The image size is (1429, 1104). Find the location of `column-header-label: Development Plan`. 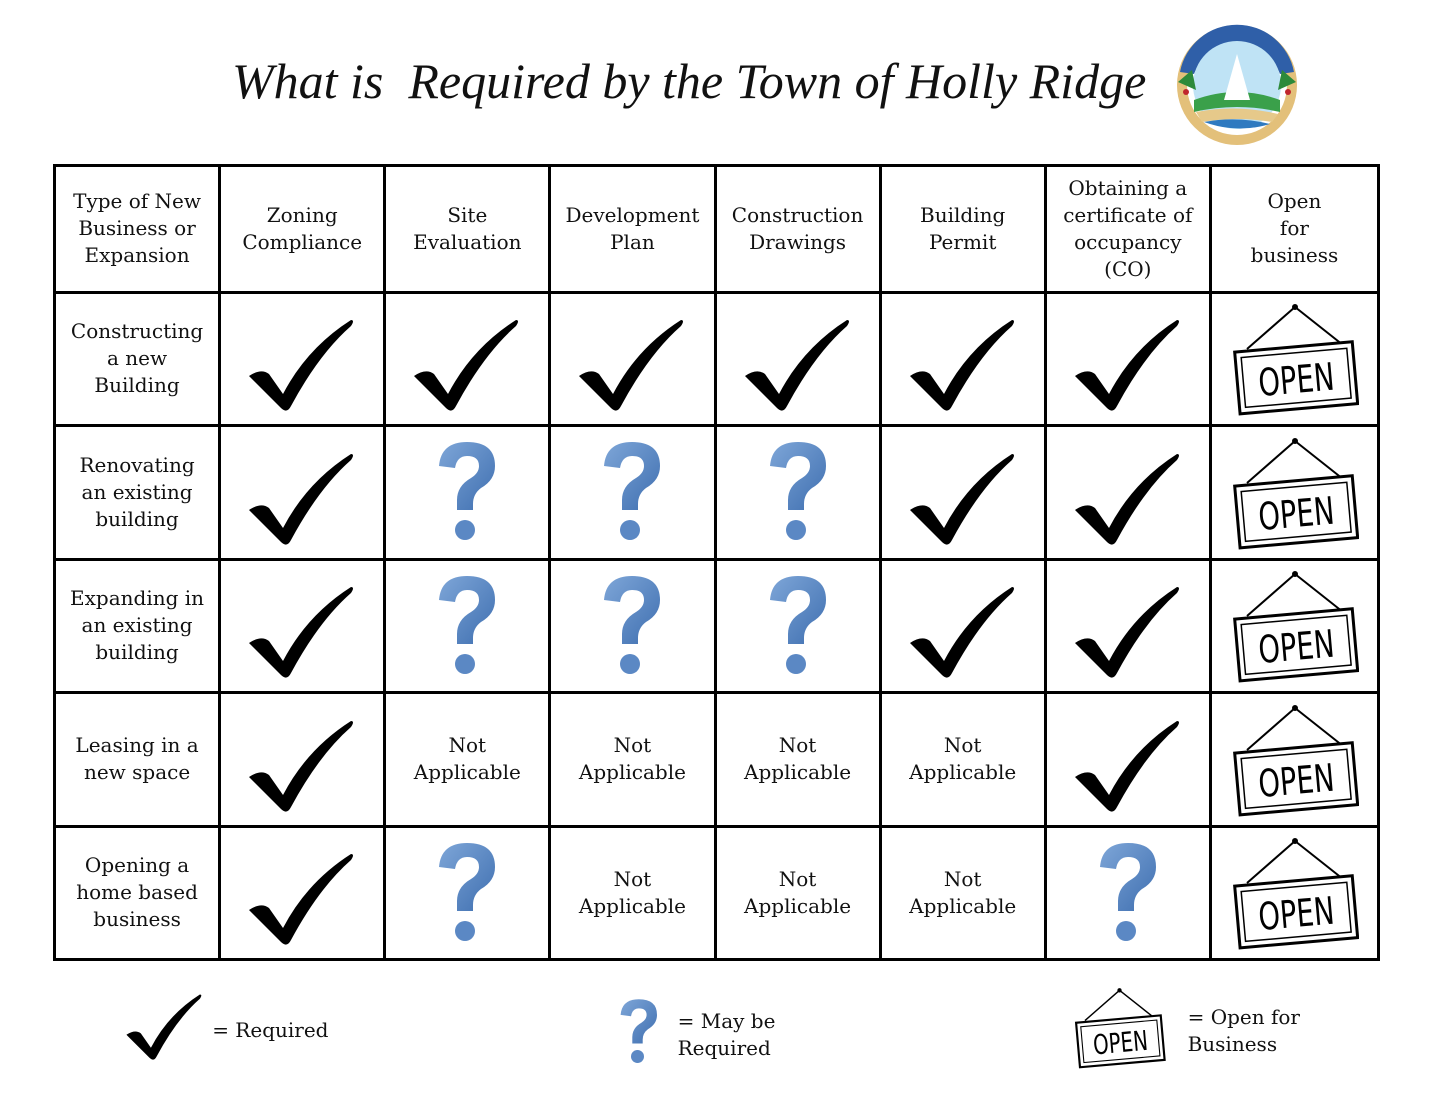

column-header-label: Development Plan is located at coordinates (632, 228).